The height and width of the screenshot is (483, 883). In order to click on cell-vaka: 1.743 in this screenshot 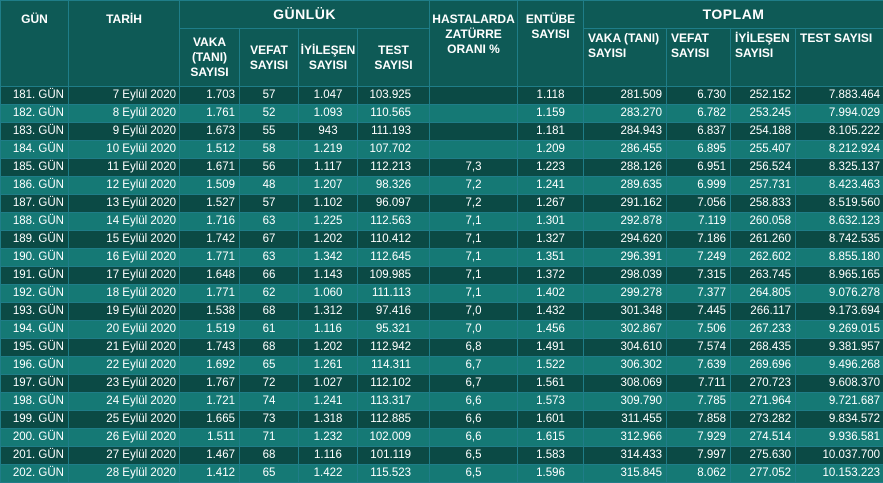, I will do `click(210, 348)`.